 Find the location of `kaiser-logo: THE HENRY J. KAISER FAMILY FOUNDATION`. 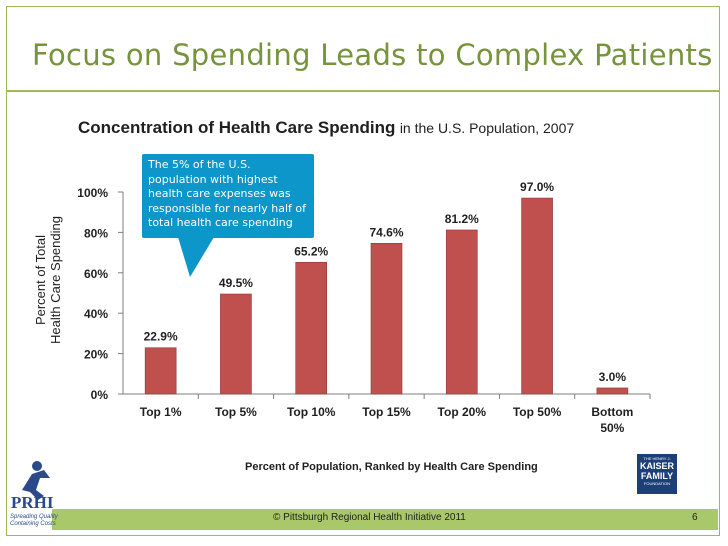

kaiser-logo: THE HENRY J. KAISER FAMILY FOUNDATION is located at coordinates (657, 474).